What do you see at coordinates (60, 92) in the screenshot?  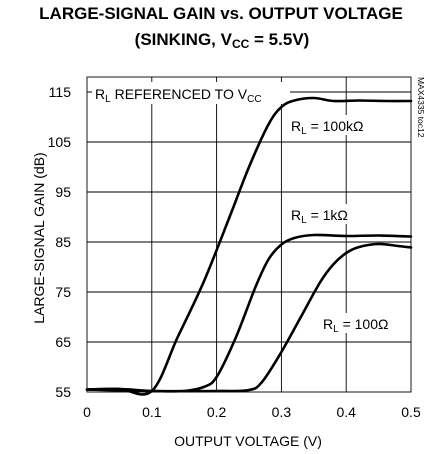 I see `y-tick-label: 115` at bounding box center [60, 92].